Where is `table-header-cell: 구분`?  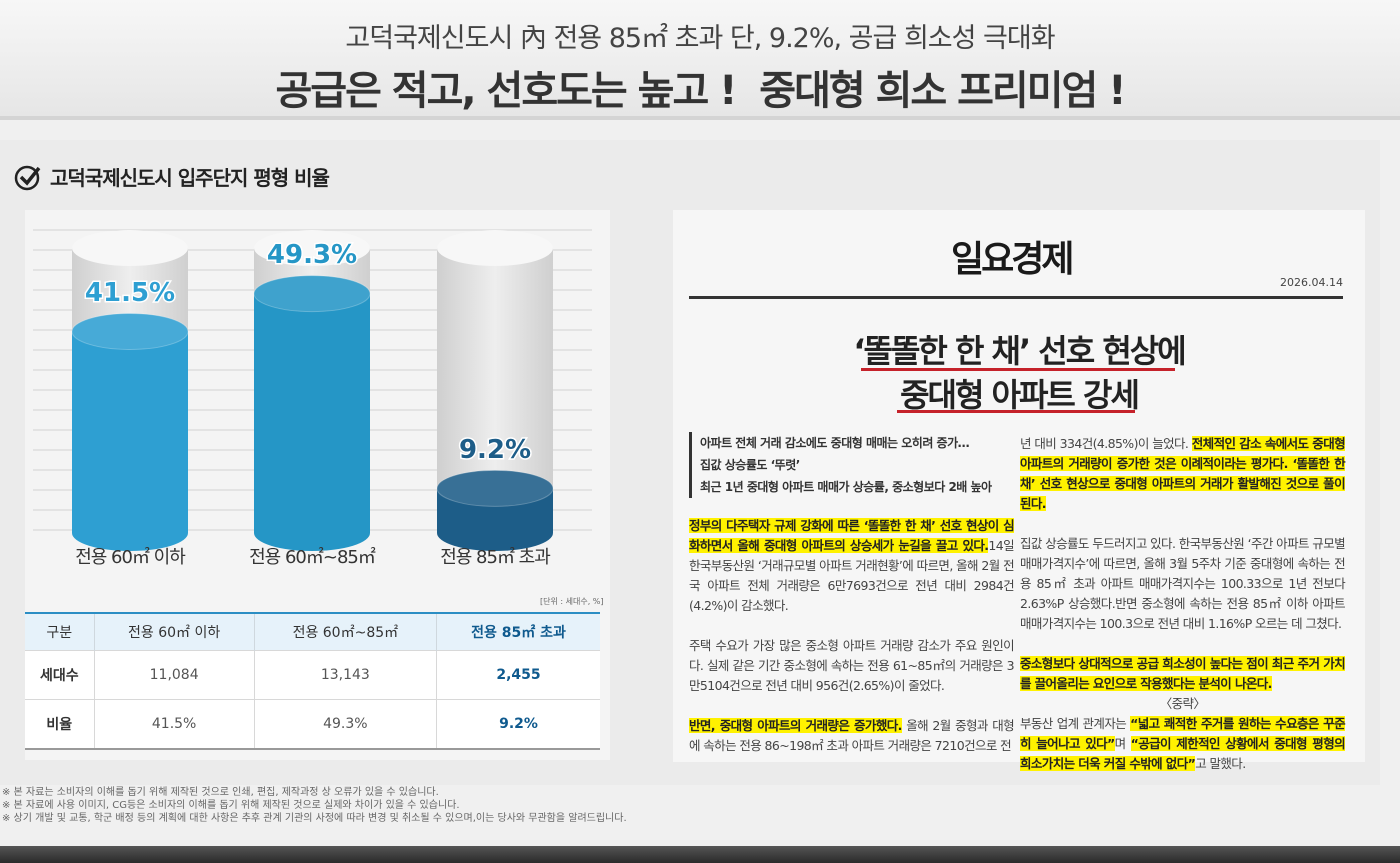
table-header-cell: 구분 is located at coordinates (60, 631).